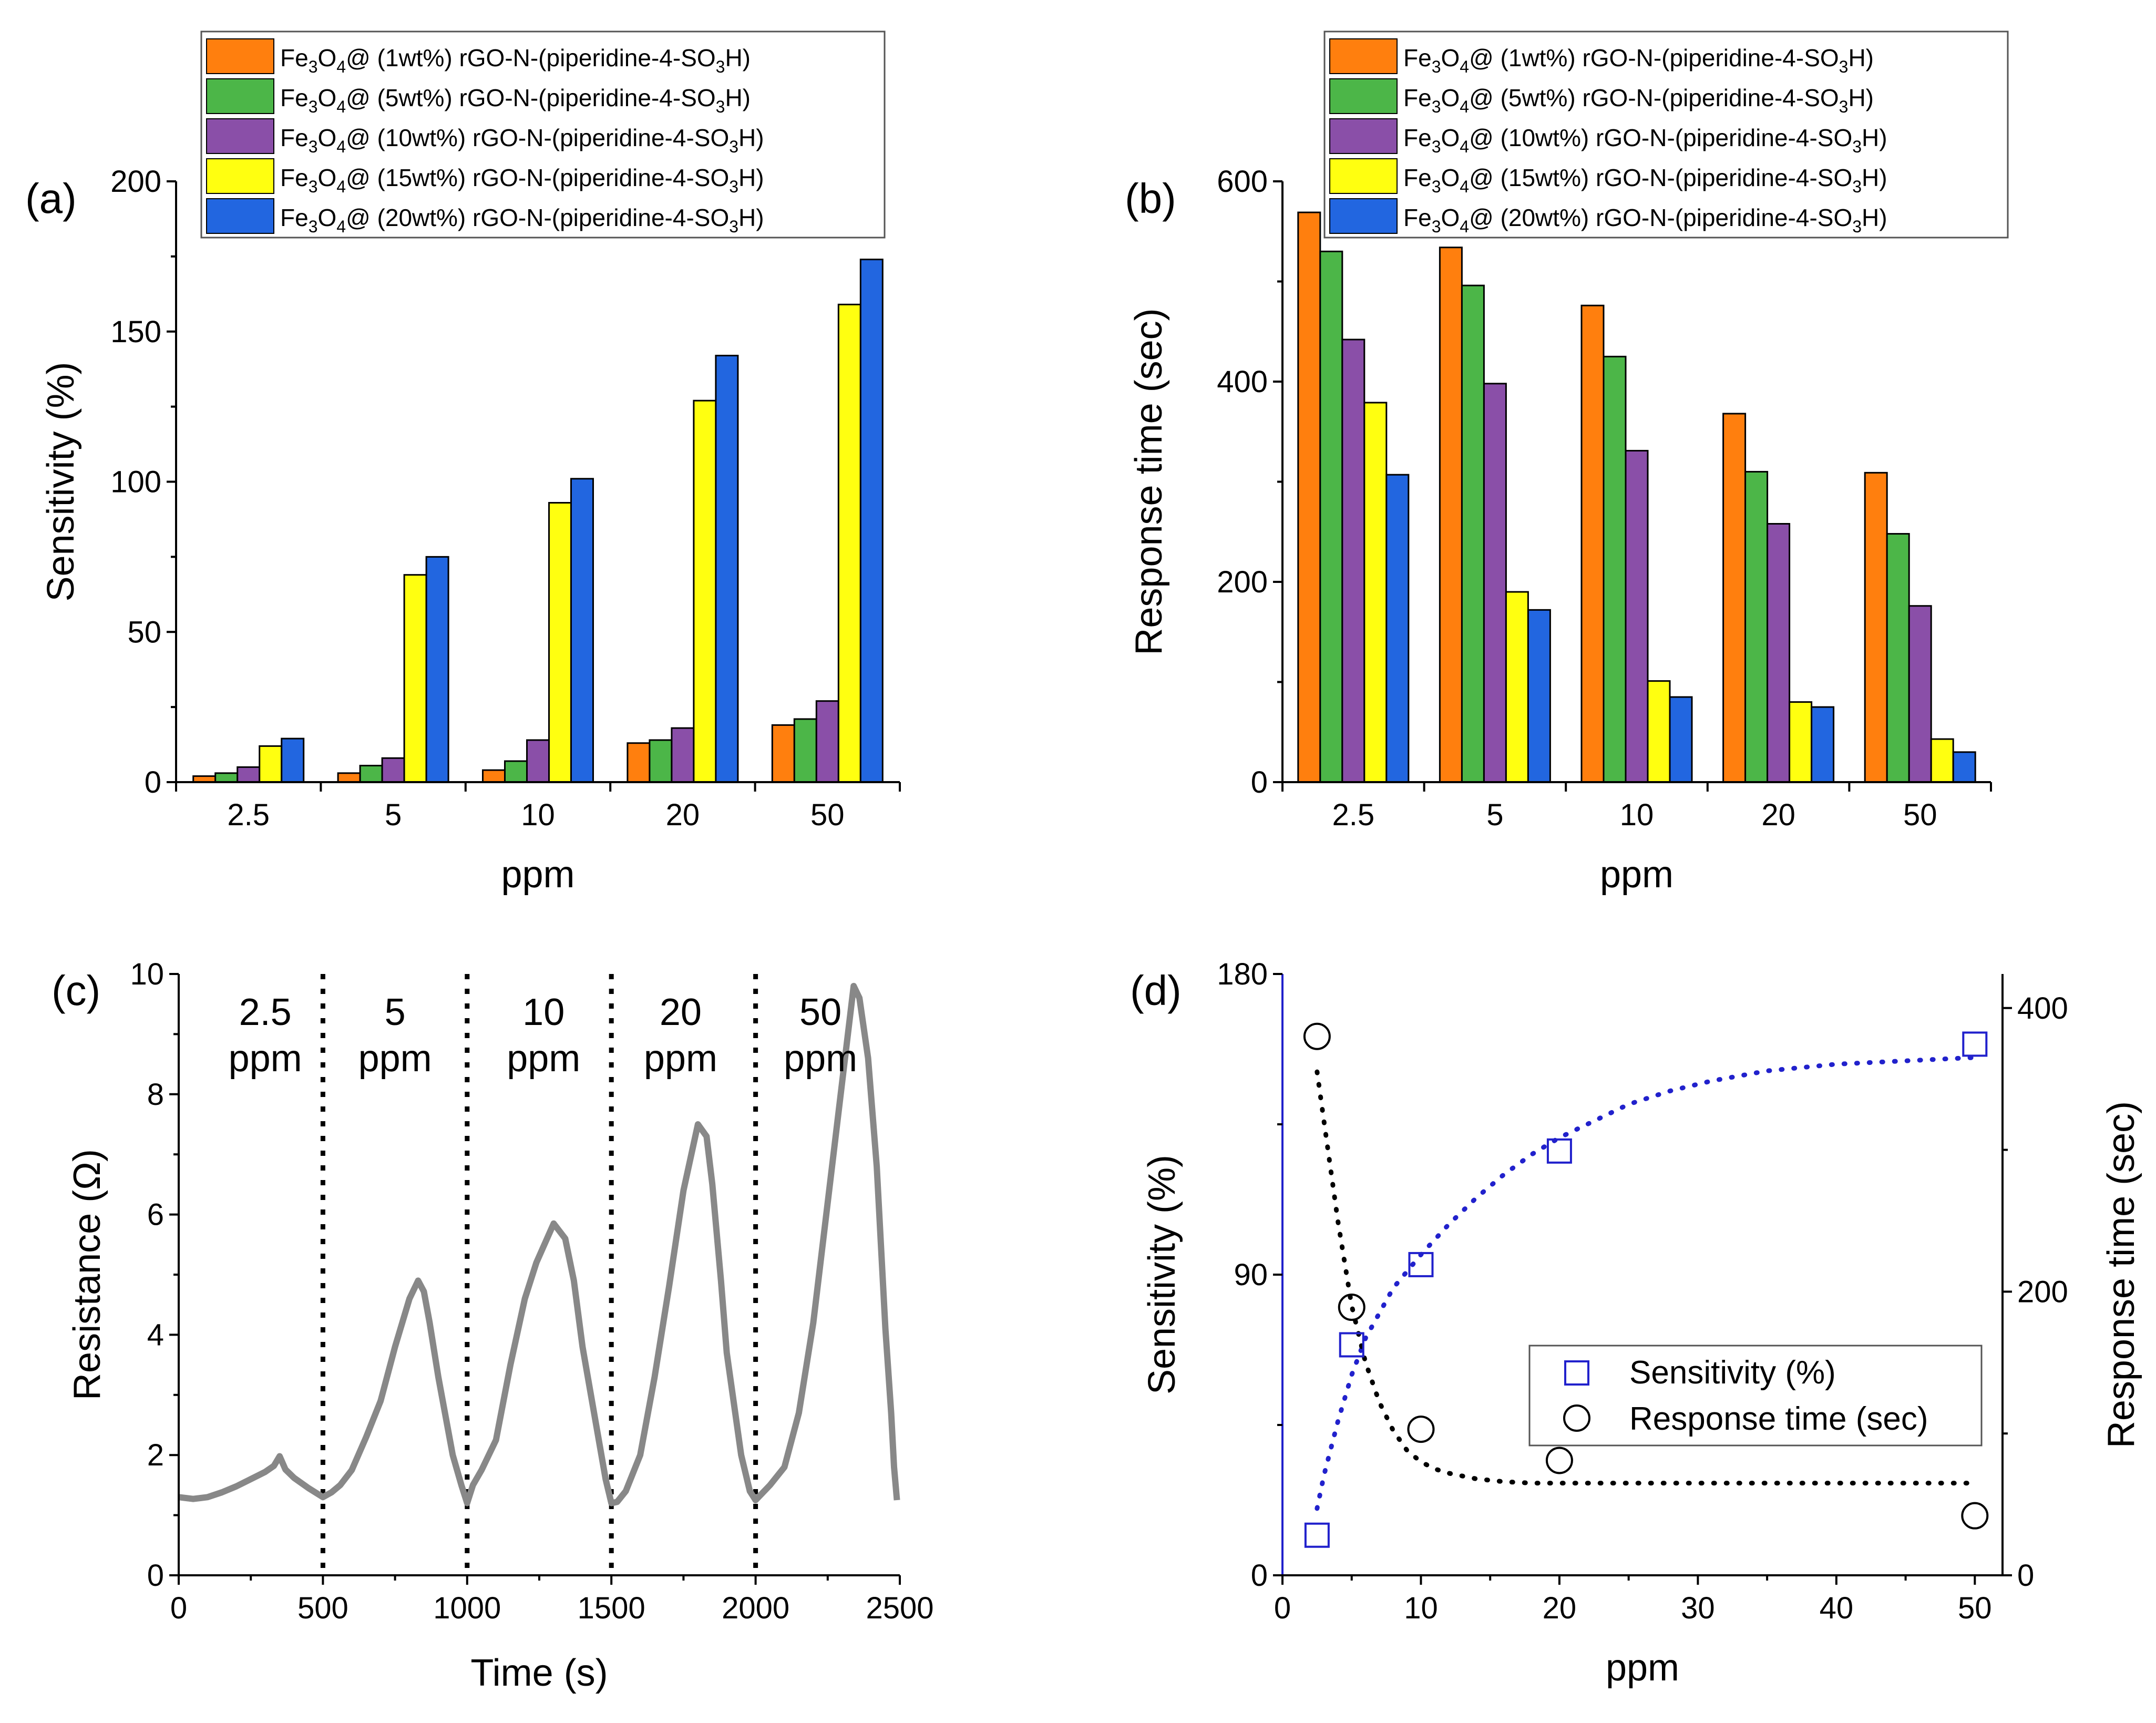  What do you see at coordinates (1756, 1396) in the screenshot?
I see `legend: Sensitivity (%) Response time (sec)` at bounding box center [1756, 1396].